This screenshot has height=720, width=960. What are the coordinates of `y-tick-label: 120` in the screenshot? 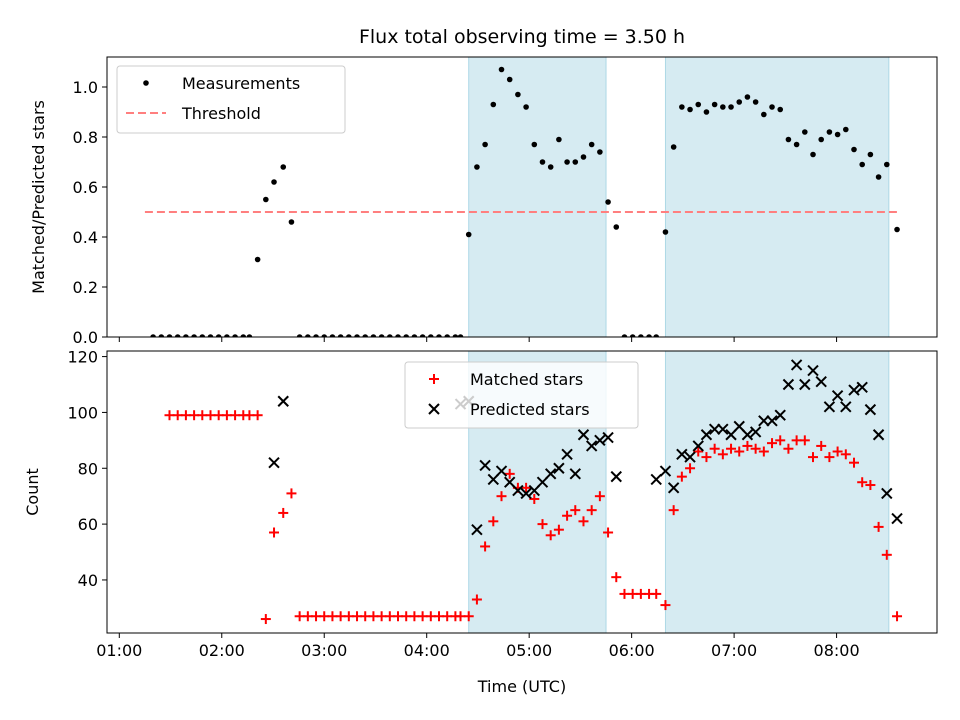 It's located at (82, 357).